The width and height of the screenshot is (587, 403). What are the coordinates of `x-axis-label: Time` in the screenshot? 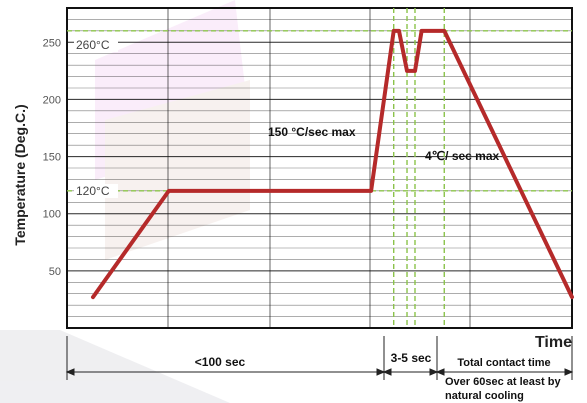 It's located at (553, 342).